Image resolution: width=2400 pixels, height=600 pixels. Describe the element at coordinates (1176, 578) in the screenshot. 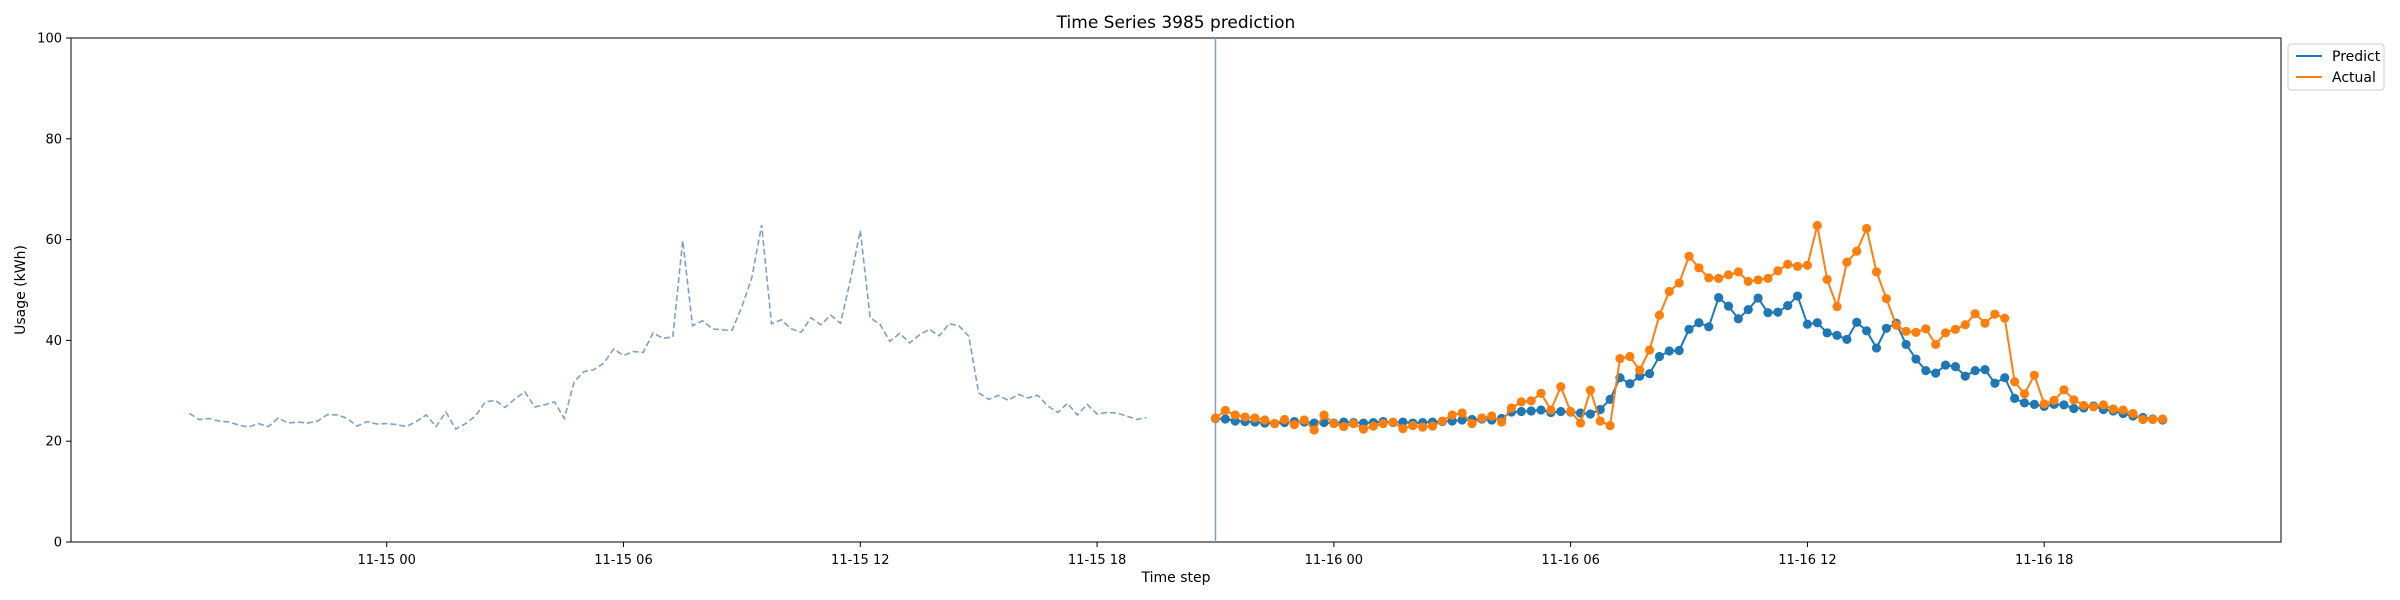

I see `x-axis-label: Time step` at that location.